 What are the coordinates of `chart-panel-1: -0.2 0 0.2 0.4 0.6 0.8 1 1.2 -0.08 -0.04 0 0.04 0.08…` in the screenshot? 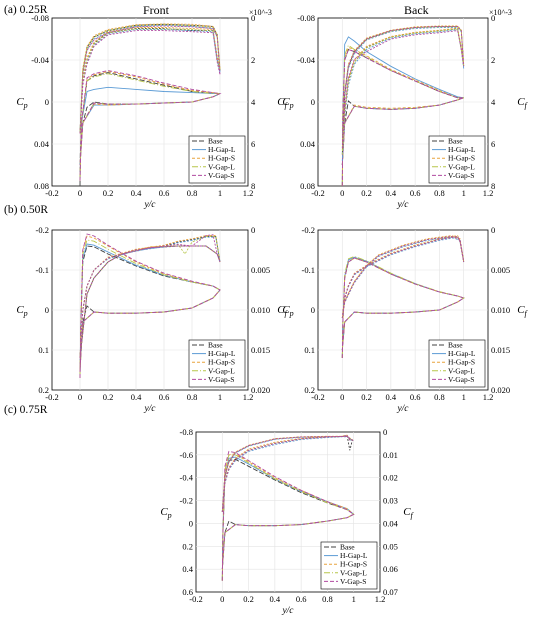 It's located at (405, 109).